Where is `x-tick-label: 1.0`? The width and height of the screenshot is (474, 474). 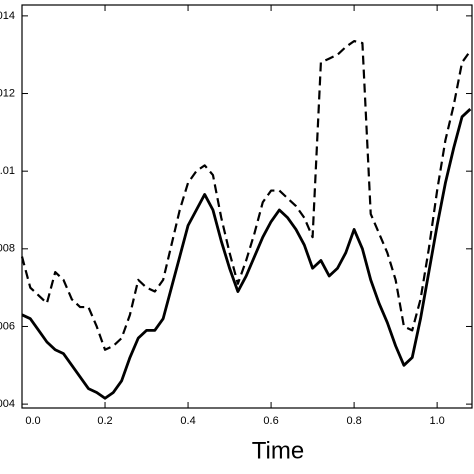
x-tick-label: 1.0 is located at coordinates (436, 421).